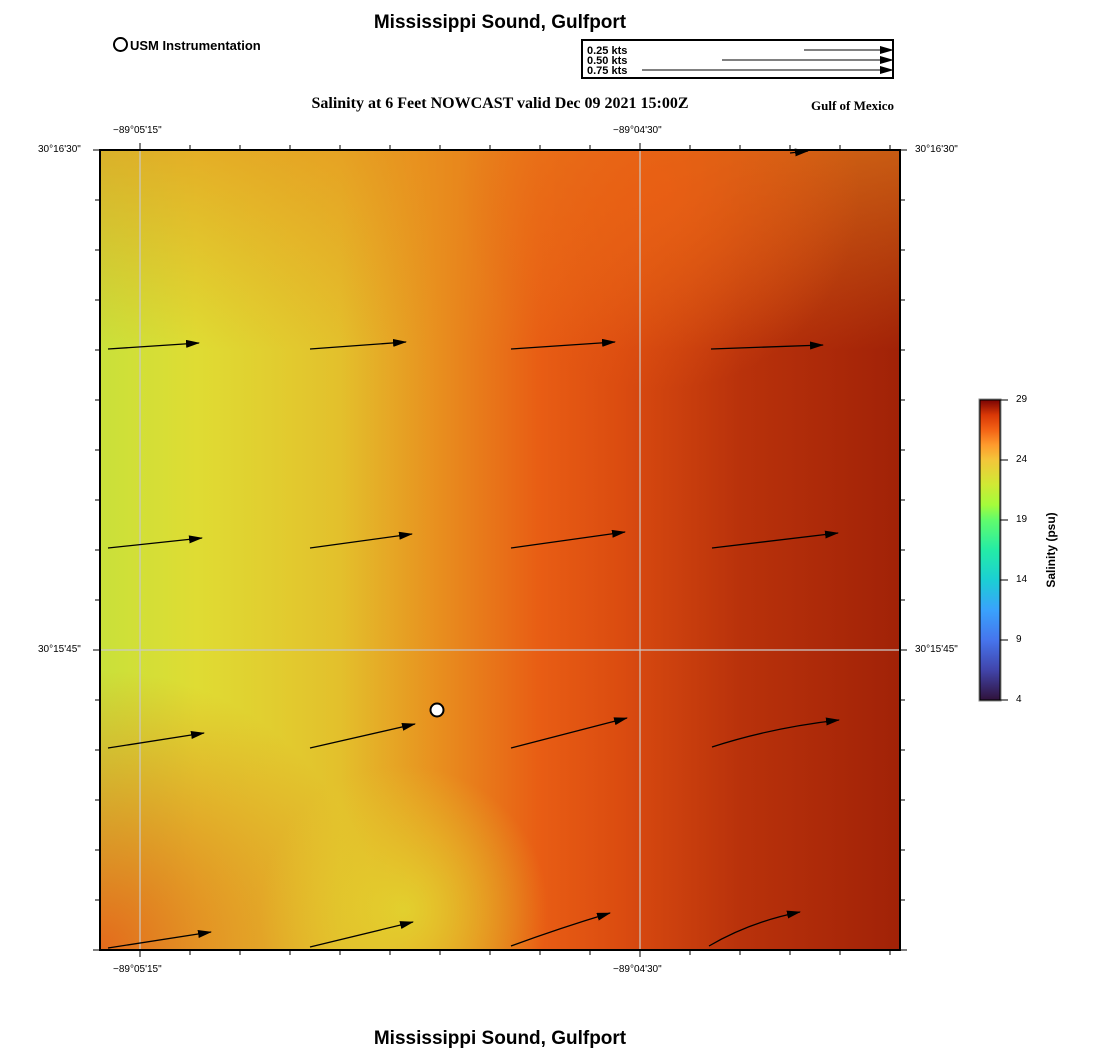 This screenshot has width=1100, height=1050. Describe the element at coordinates (59, 149) in the screenshot. I see `lat-tick-left-1: 30°16'30"` at that location.